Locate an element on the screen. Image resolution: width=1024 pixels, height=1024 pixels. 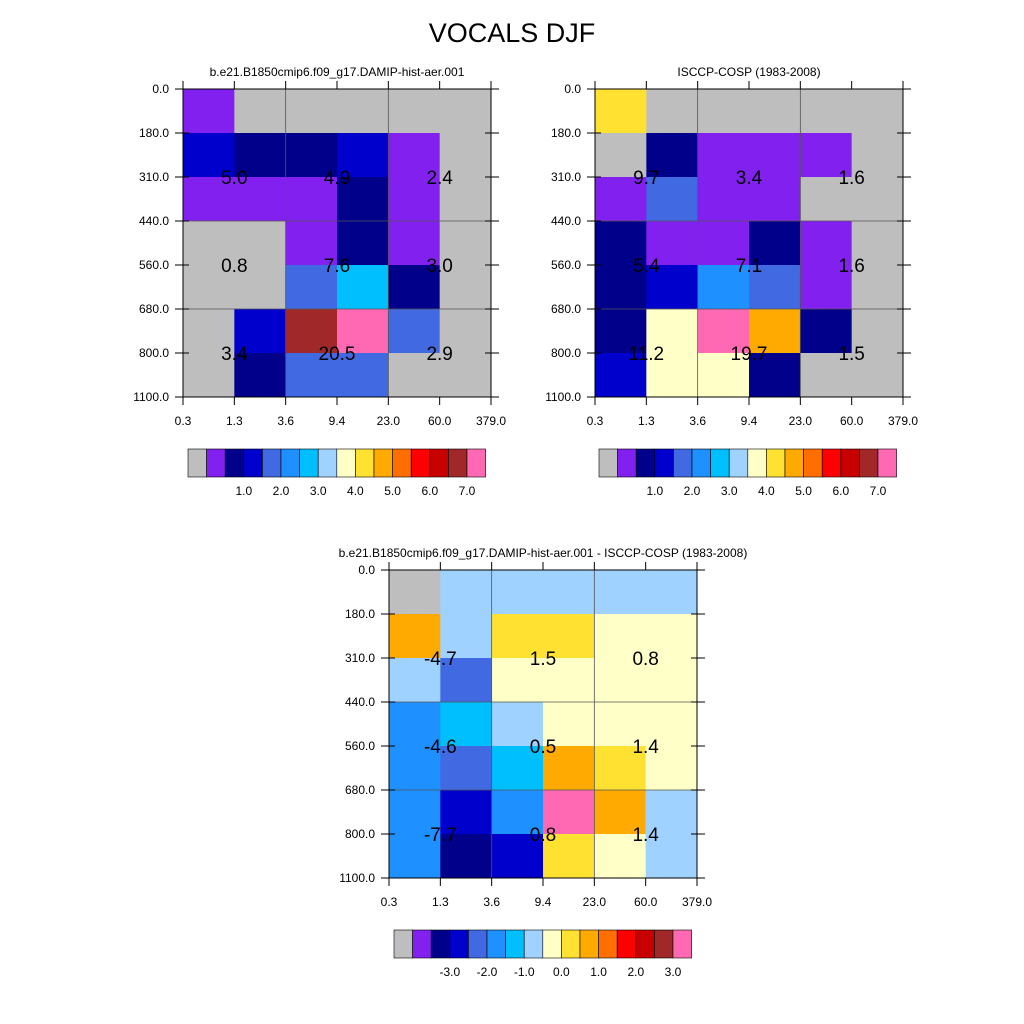
y-tick-label: 440.0 is located at coordinates (154, 221).